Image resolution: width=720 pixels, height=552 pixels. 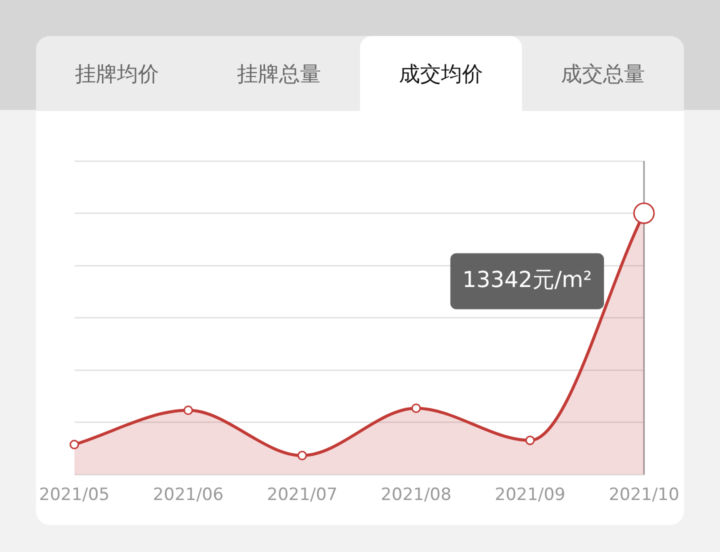 What do you see at coordinates (302, 495) in the screenshot?
I see `x-tick-label: 2021/07` at bounding box center [302, 495].